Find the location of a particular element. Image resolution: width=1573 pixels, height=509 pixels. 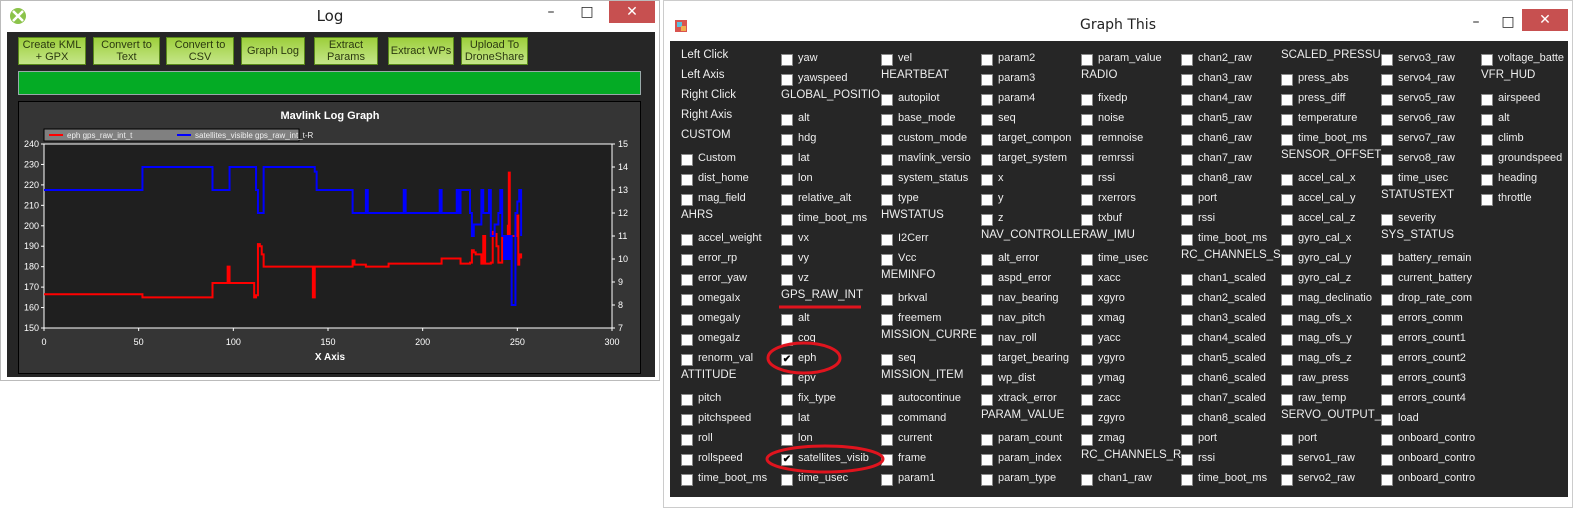

field-heading: heading is located at coordinates (1509, 178).